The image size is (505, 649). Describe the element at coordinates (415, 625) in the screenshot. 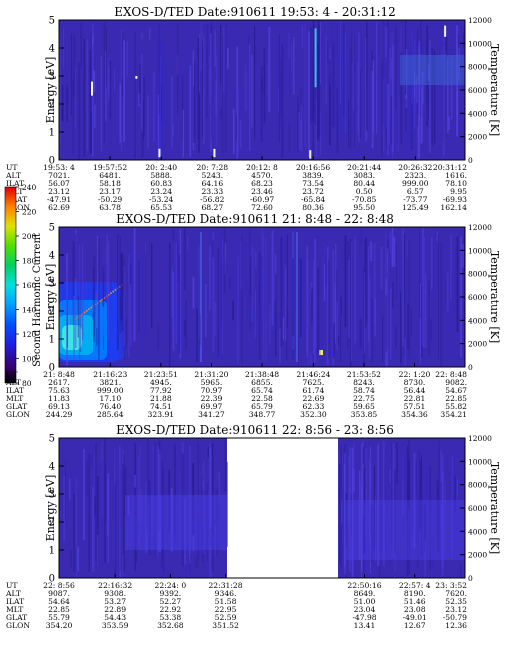

I see `ephemeris-value: 12.67` at that location.